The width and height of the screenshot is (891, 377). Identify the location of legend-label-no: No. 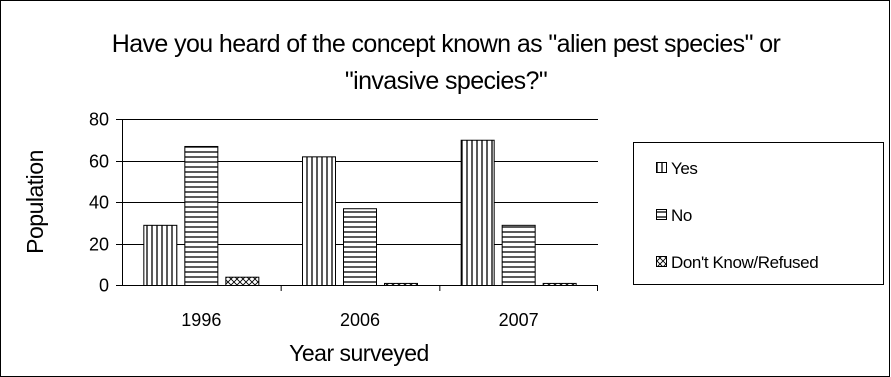
(681, 215).